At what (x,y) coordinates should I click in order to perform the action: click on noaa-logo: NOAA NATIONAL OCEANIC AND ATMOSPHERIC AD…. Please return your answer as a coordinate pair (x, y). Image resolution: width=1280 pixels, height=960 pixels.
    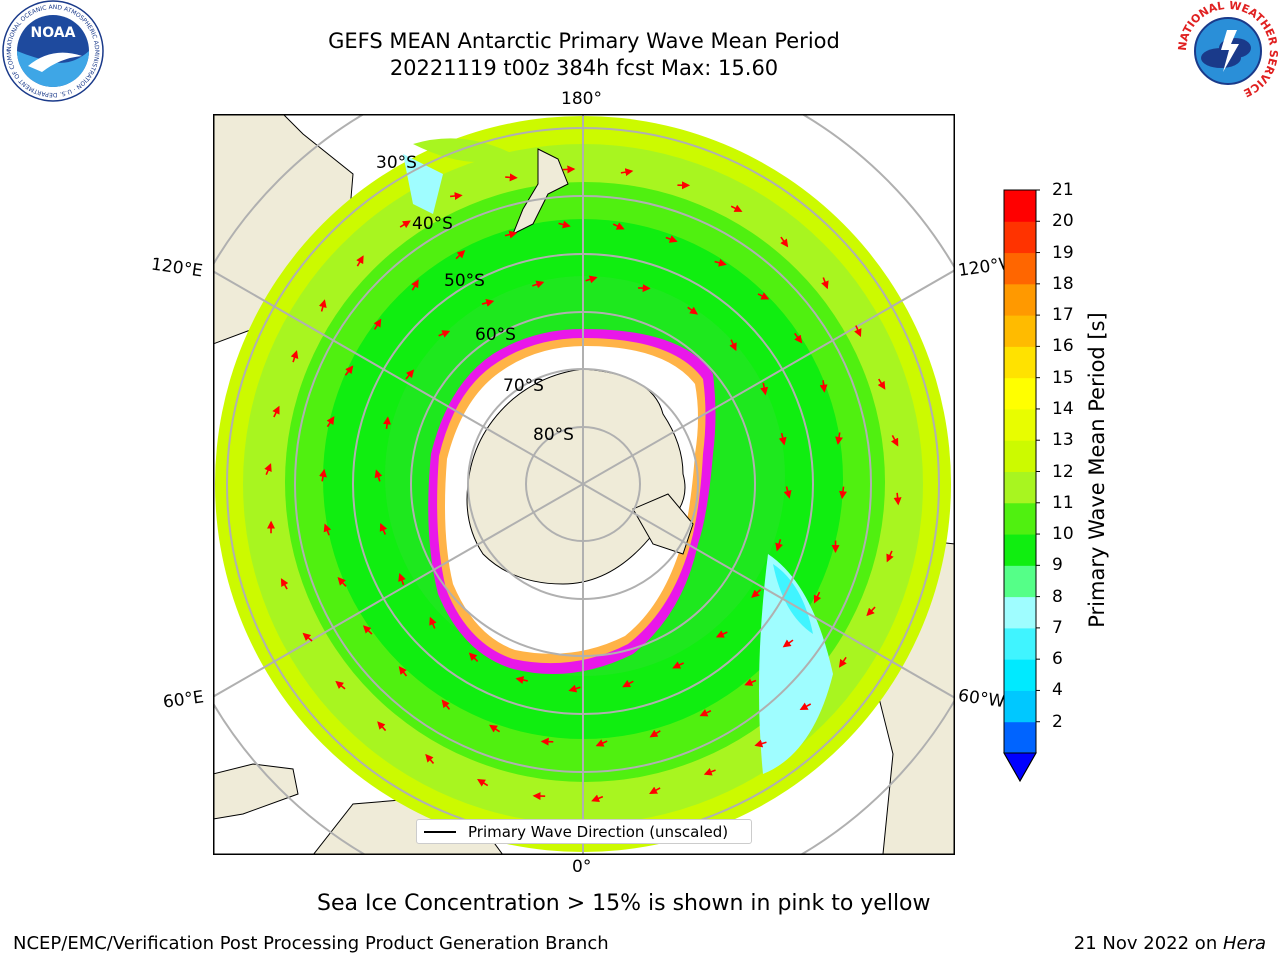
    Looking at the image, I should click on (52, 51).